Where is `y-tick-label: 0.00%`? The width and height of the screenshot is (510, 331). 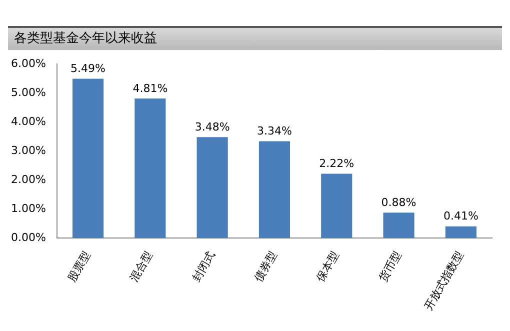
y-tick-label: 0.00% is located at coordinates (28, 237).